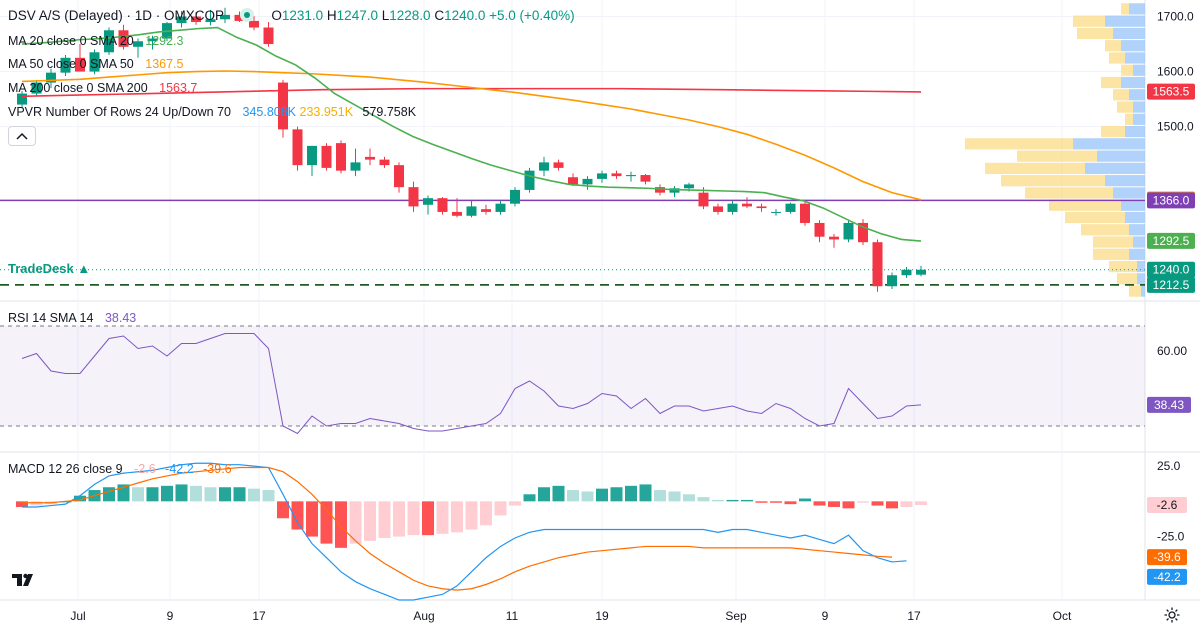 The width and height of the screenshot is (1200, 630). Describe the element at coordinates (170, 616) in the screenshot. I see `x-tick-label: 9` at that location.